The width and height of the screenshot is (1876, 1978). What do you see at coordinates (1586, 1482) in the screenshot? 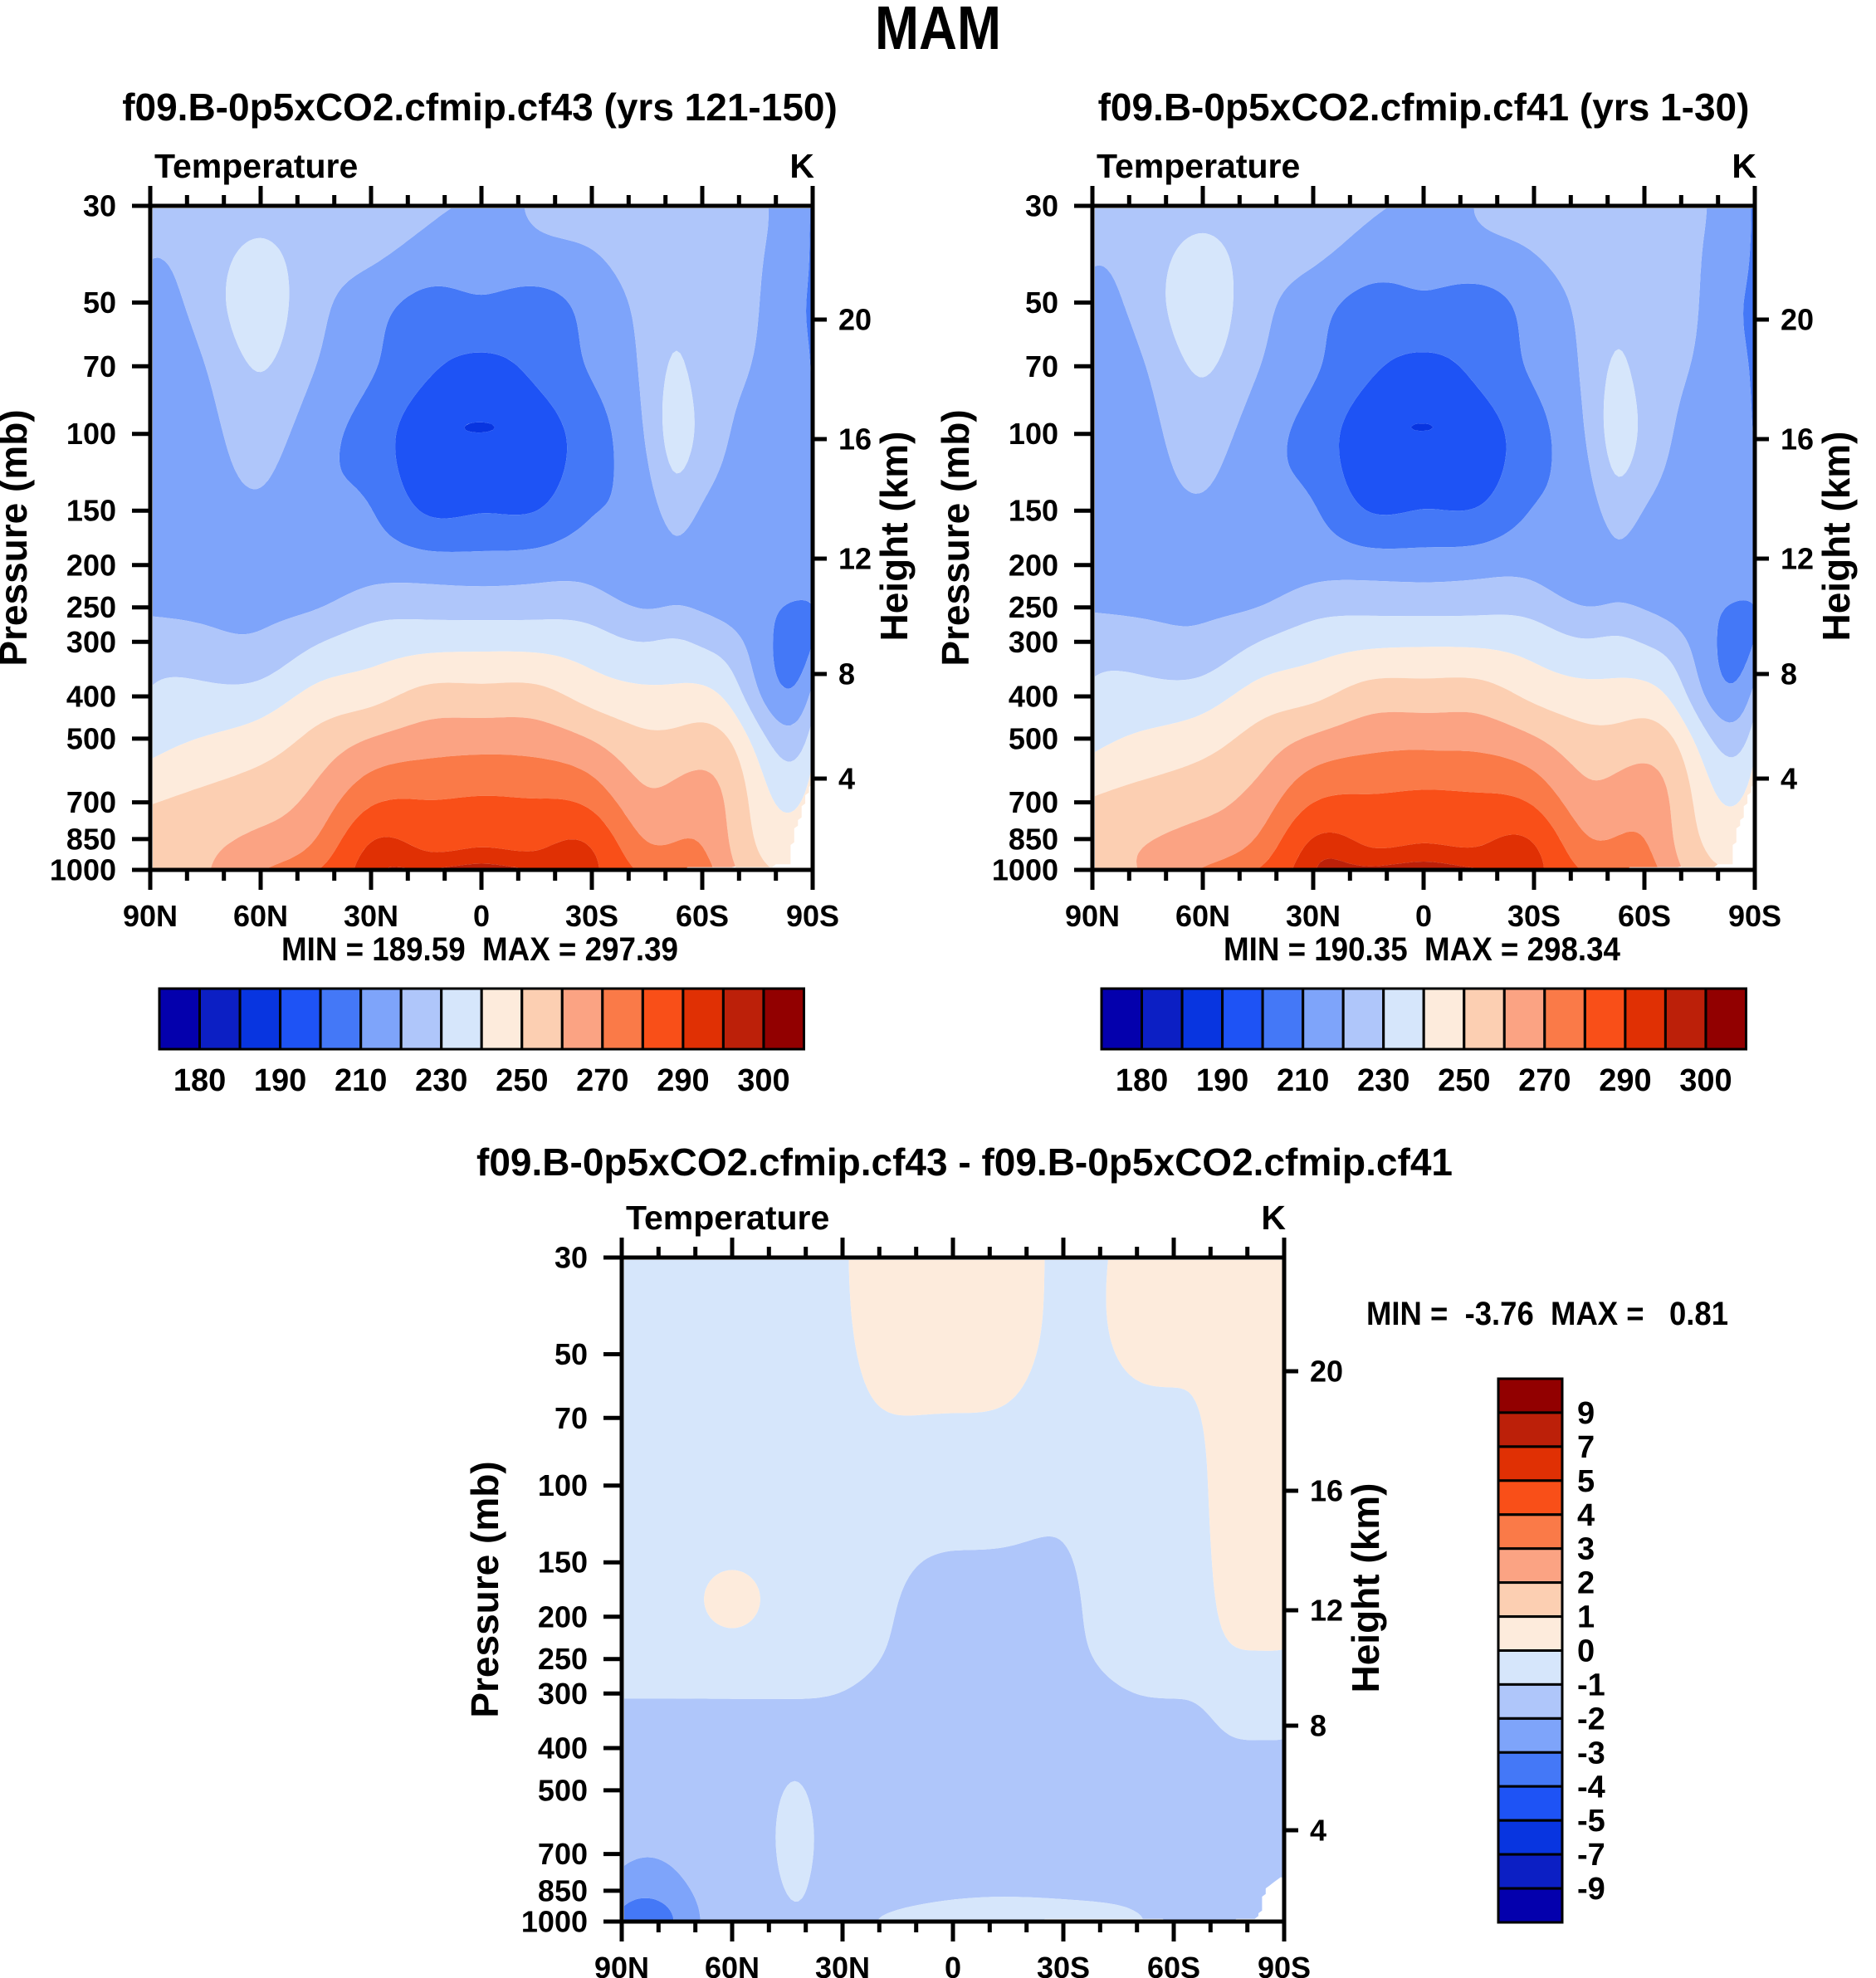
I see `svg-text: 5` at bounding box center [1586, 1482].